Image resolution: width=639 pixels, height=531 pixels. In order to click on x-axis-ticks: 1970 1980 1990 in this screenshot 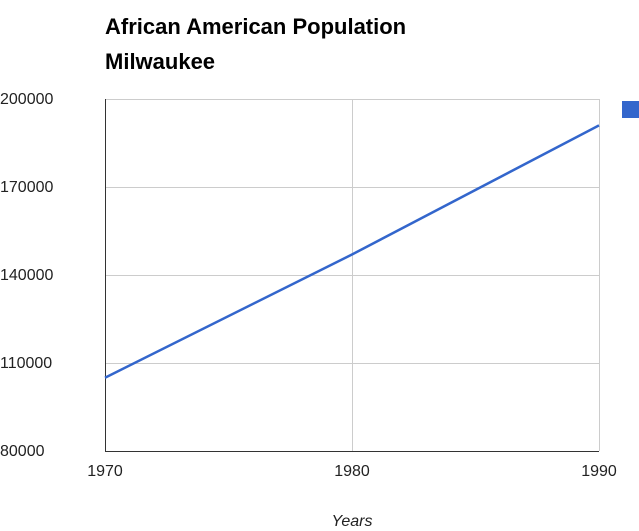, I will do `click(352, 471)`.